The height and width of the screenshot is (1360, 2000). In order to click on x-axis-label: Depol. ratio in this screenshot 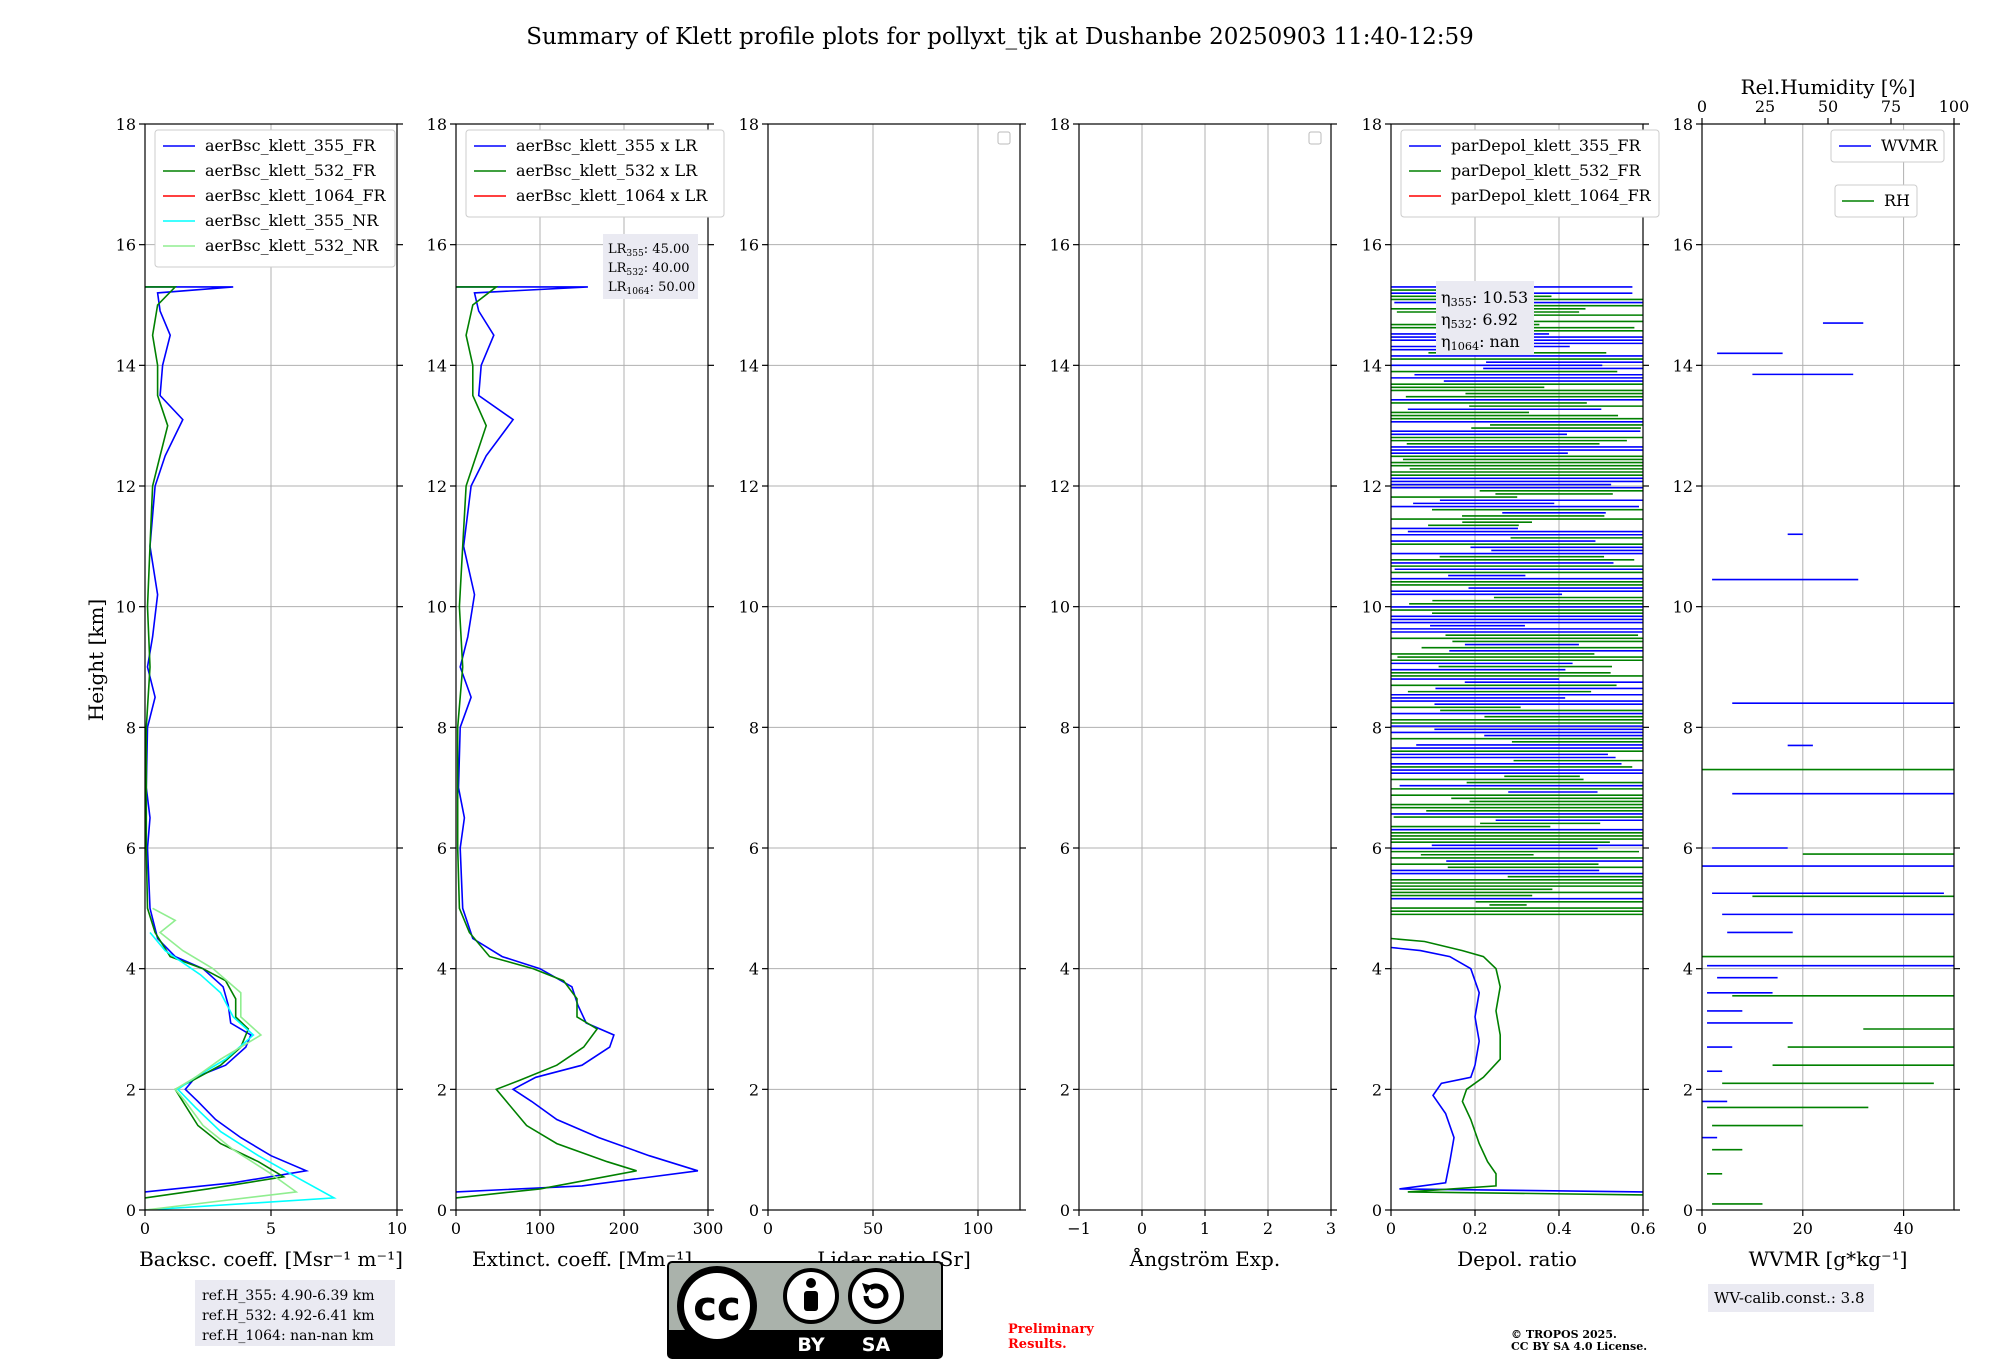, I will do `click(1517, 1259)`.